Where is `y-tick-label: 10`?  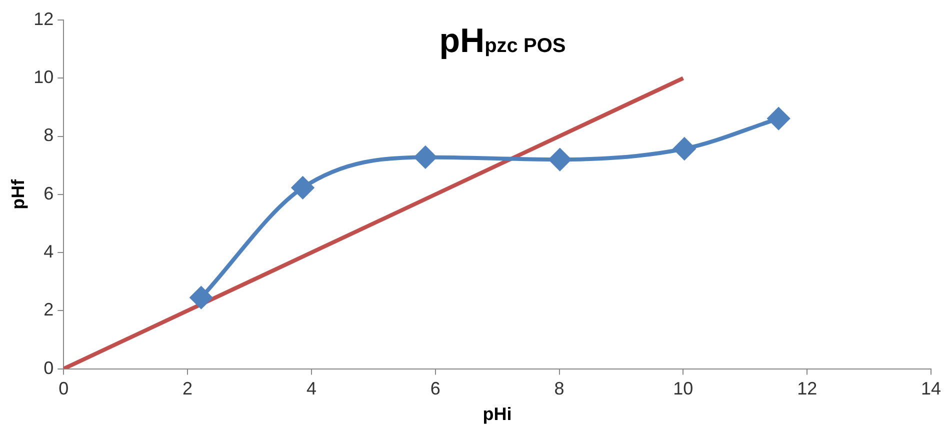
y-tick-label: 10 is located at coordinates (44, 77).